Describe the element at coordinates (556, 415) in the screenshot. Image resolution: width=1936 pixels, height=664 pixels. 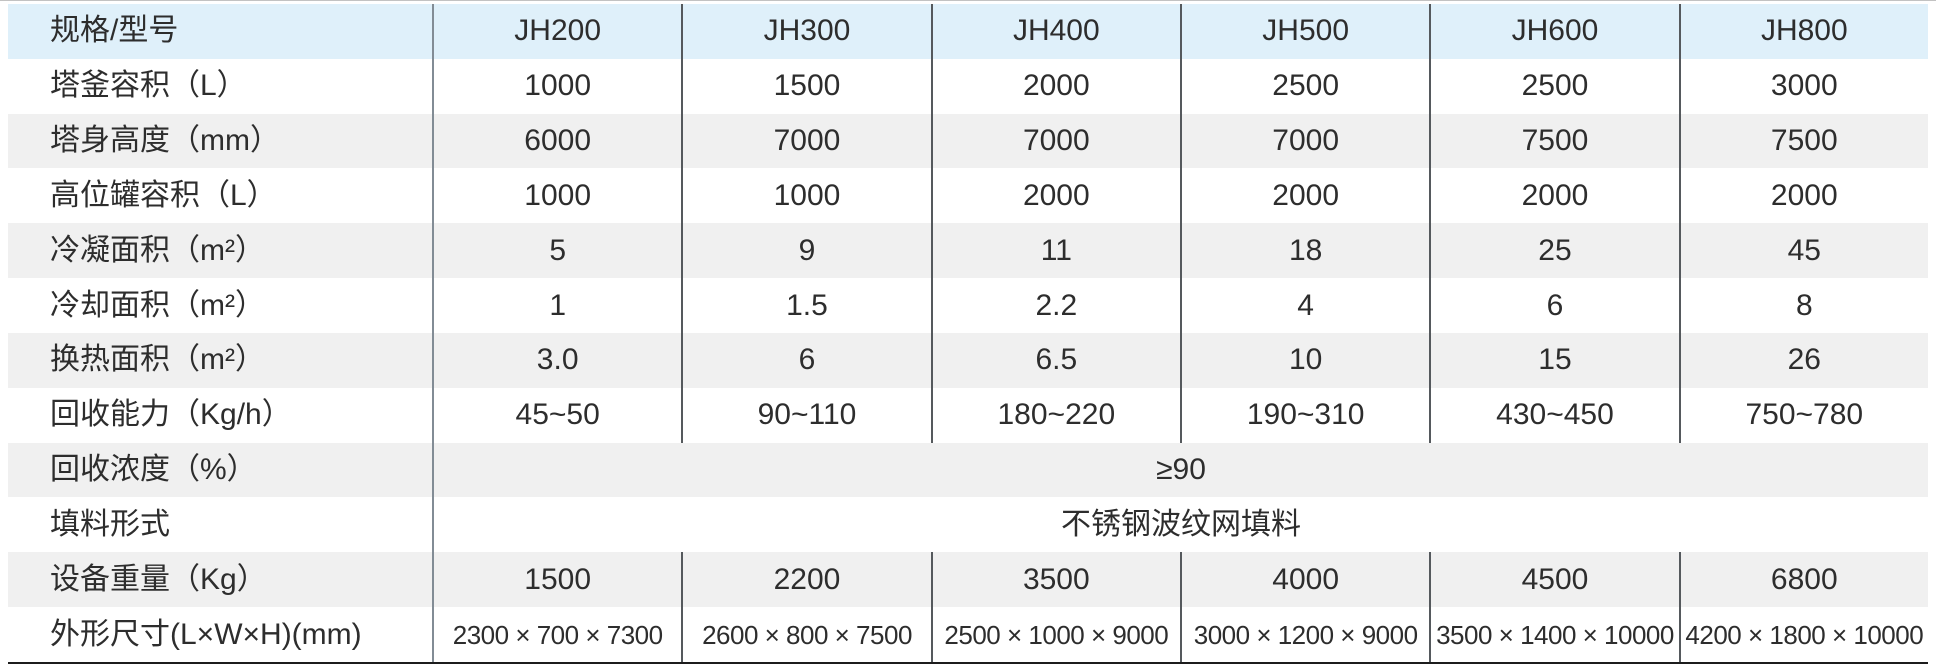
I see `cell-value: 45~50` at that location.